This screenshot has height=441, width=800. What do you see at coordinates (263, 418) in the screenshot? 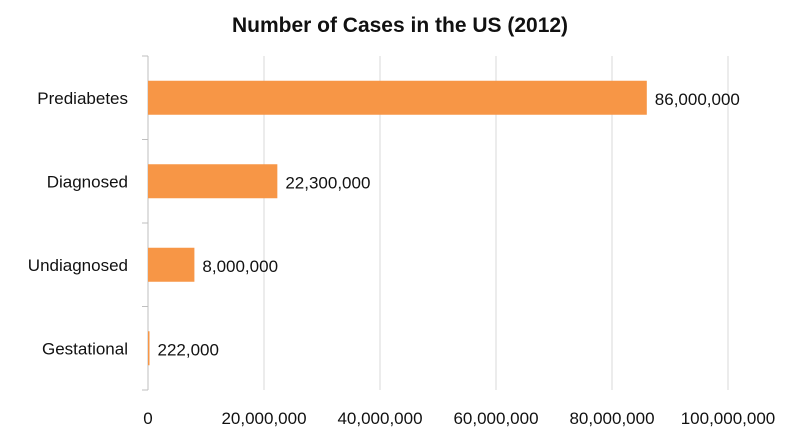
I see `x-tick-label: 20,000,000` at bounding box center [263, 418].